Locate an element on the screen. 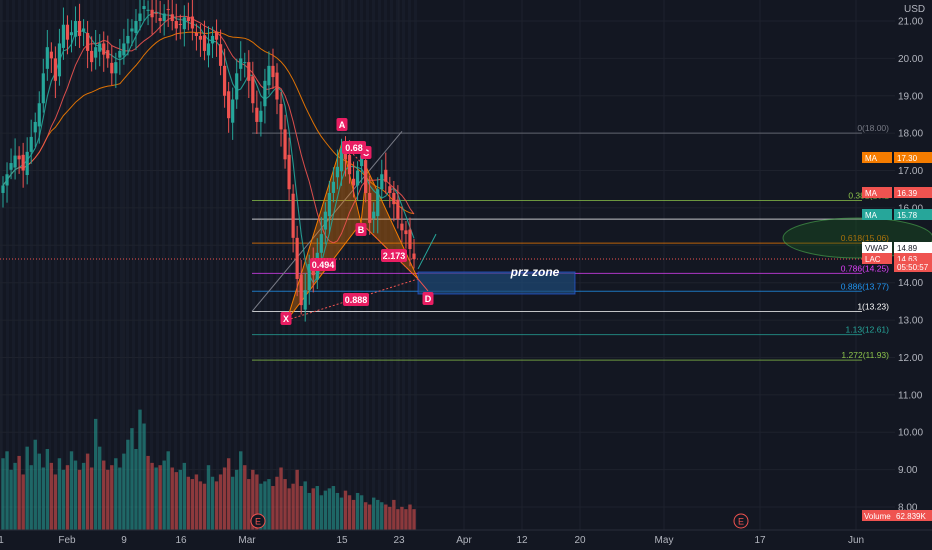  fib-level-label: 1(13.23) is located at coordinates (873, 306).